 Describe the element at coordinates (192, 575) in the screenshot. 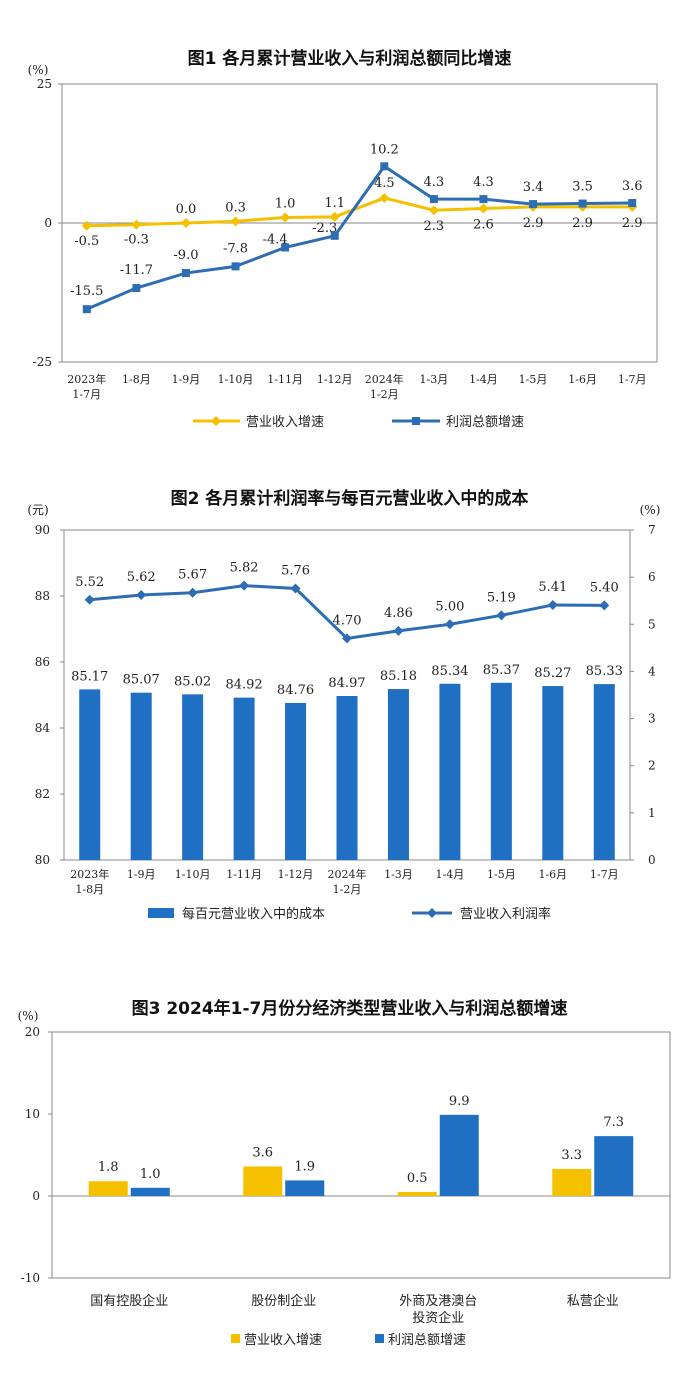

I see `chart-2-line-label: 5.67` at that location.